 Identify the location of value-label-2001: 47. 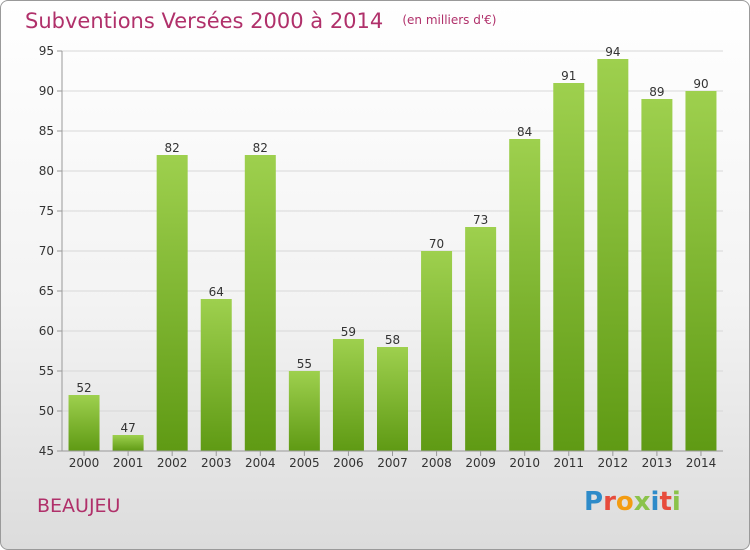
(127, 428).